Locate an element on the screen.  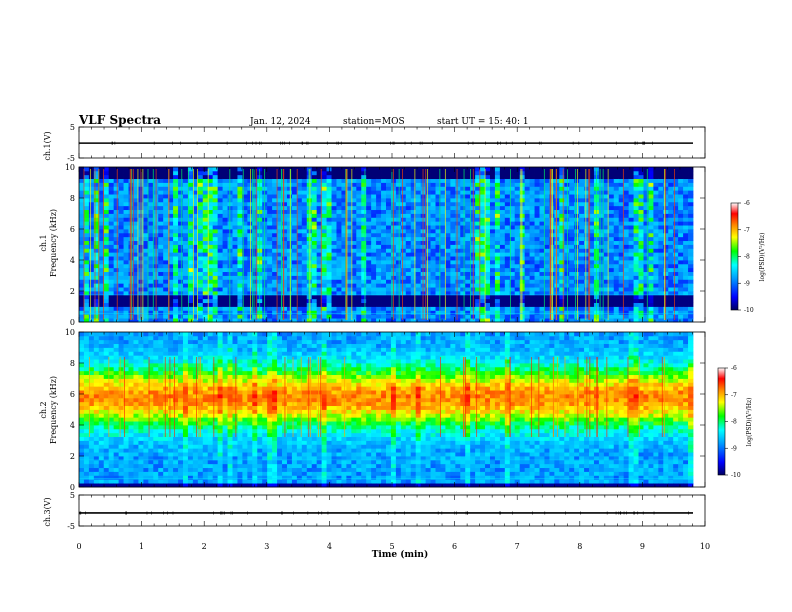
ch1-waveform-ylabel: ch.1(V) is located at coordinates (47, 145).